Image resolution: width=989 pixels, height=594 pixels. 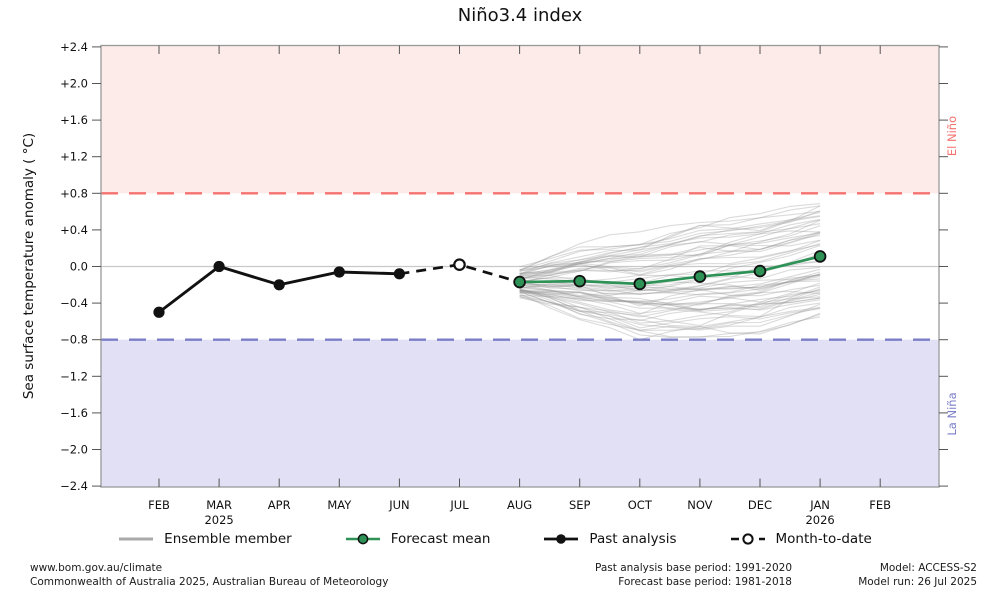 I want to click on forecast-mean-markers, so click(x=670, y=270).